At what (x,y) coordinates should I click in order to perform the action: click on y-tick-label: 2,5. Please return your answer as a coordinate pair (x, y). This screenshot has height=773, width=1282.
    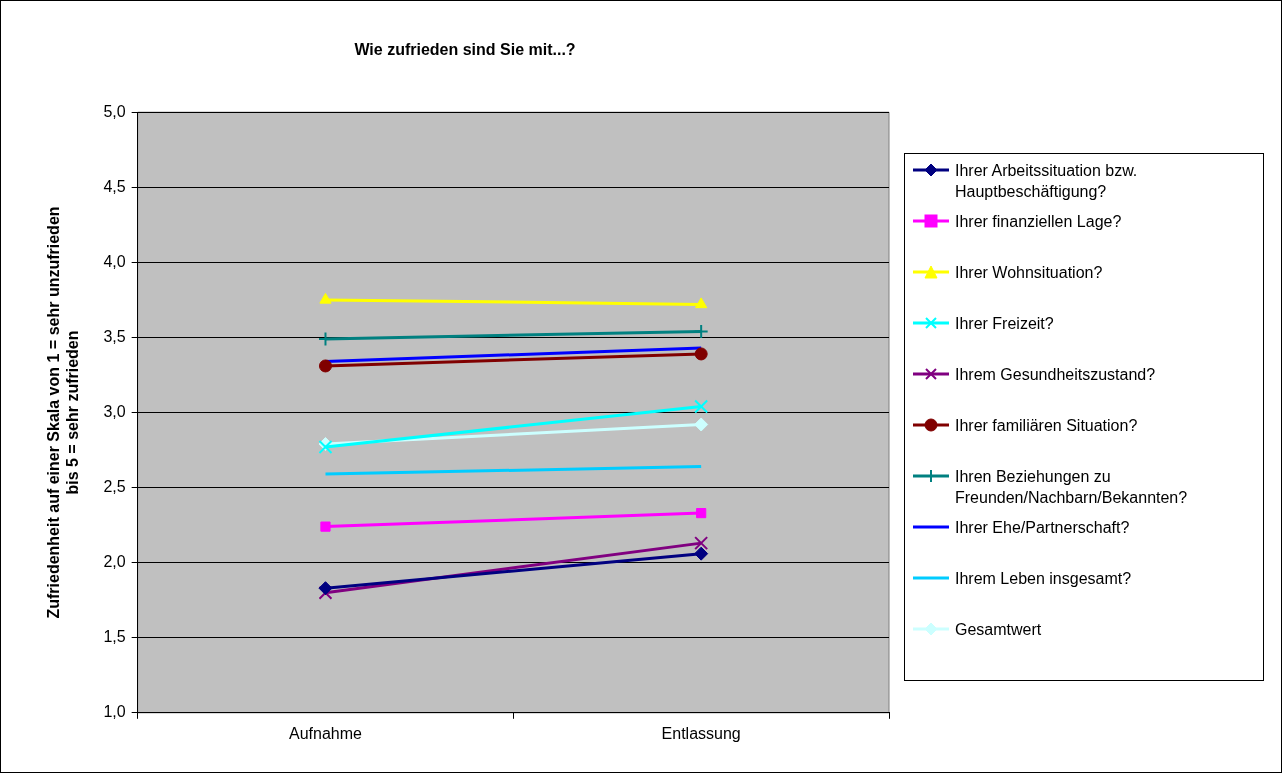
    Looking at the image, I should click on (114, 486).